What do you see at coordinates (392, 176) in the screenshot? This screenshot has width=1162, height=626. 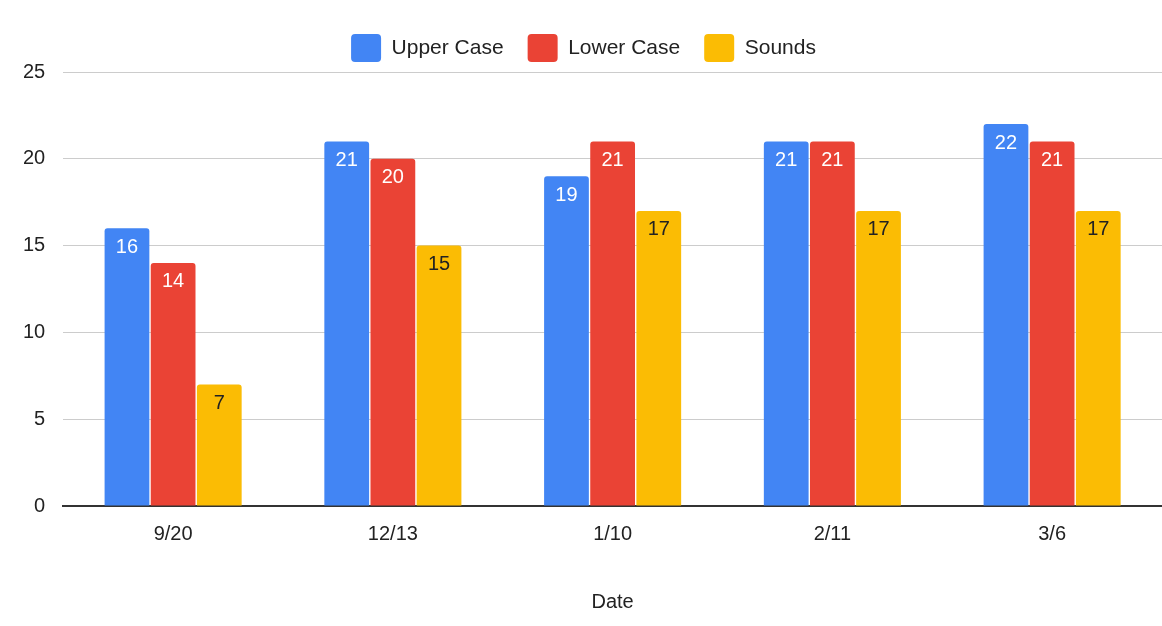 I see `data-label: 20` at bounding box center [392, 176].